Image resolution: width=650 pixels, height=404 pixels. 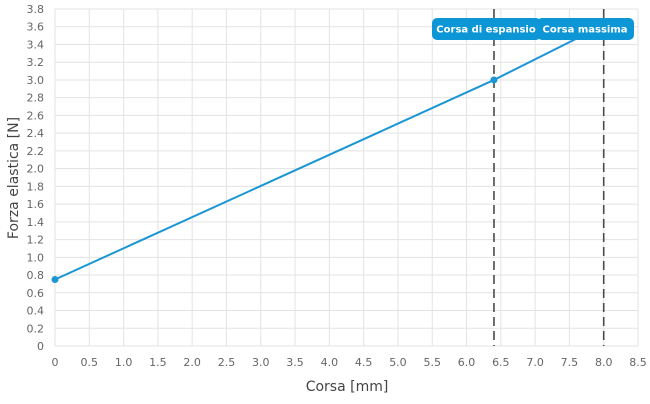 I want to click on y-tick-label: 0.2, so click(x=36, y=328).